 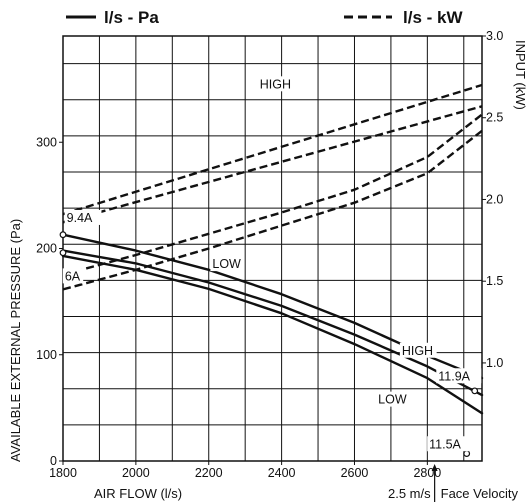 What do you see at coordinates (520, 75) in the screenshot?
I see `y2-axis-label: INPUT (kW)` at bounding box center [520, 75].